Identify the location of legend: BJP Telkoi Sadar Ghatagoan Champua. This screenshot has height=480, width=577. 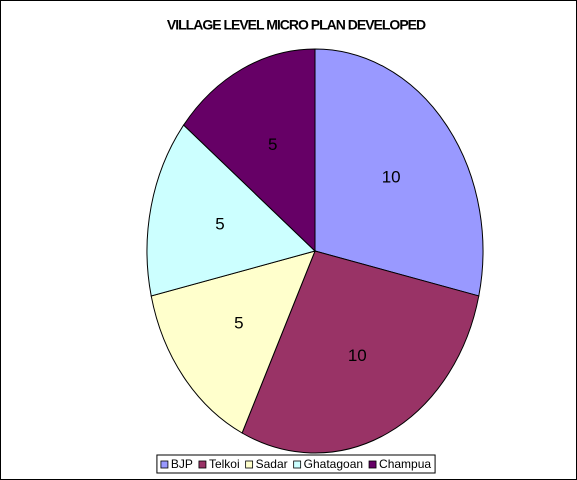
(296, 464).